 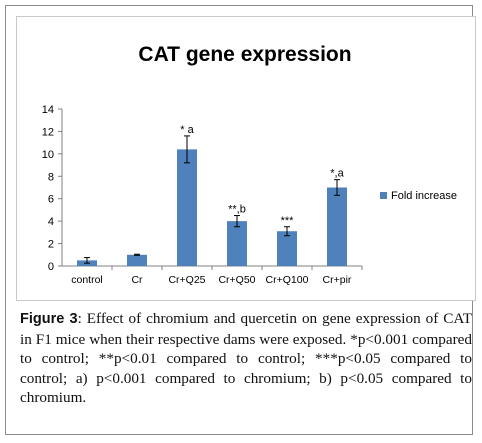 I want to click on legend-label: Fold increase, so click(x=424, y=196).